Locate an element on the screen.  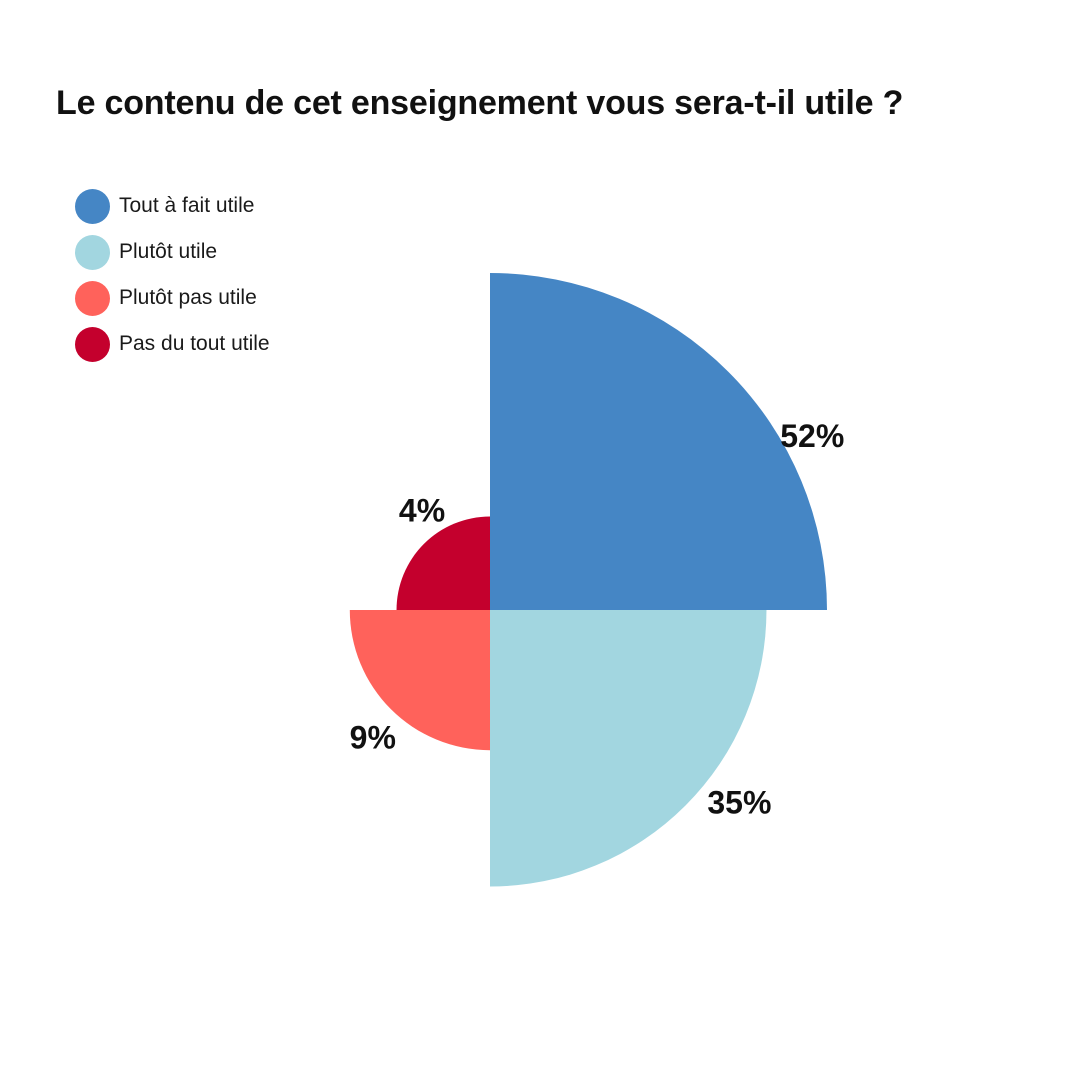
legend-item: Plutôt pas utile is located at coordinates (172, 298).